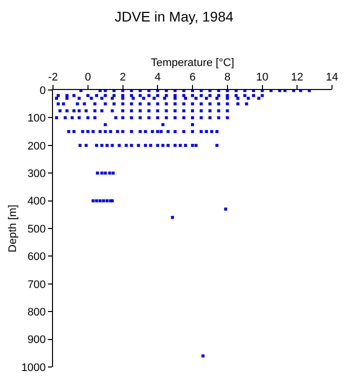  Describe the element at coordinates (36, 257) in the screenshot. I see `y-tick-label: 600` at that location.